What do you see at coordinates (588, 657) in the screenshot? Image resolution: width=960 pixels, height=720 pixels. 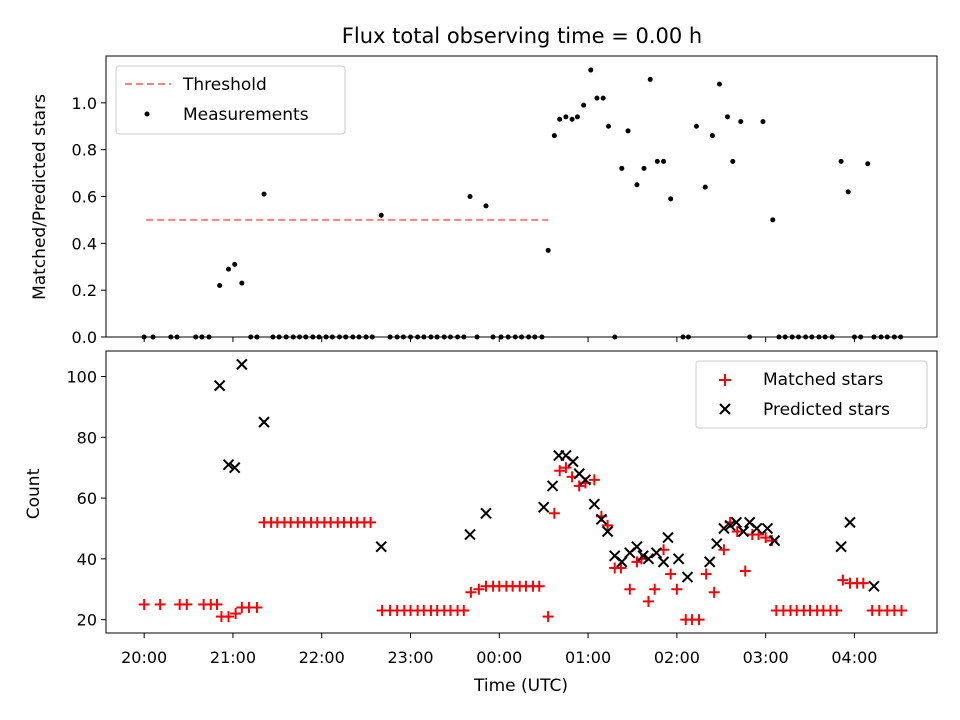 I see `bottom-x-tick-label: 01:00` at bounding box center [588, 657].